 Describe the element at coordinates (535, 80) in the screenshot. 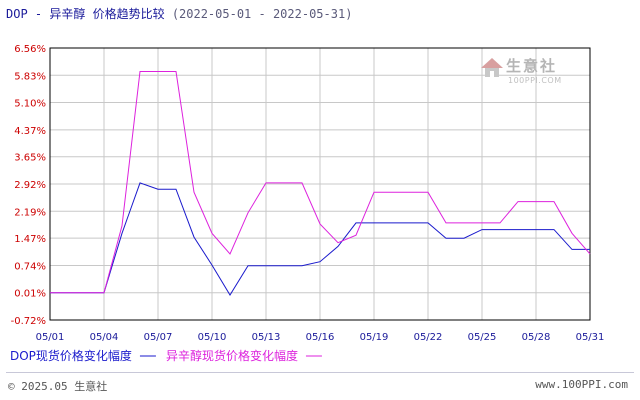

I see `watermark-url: 100PPI.COM` at that location.